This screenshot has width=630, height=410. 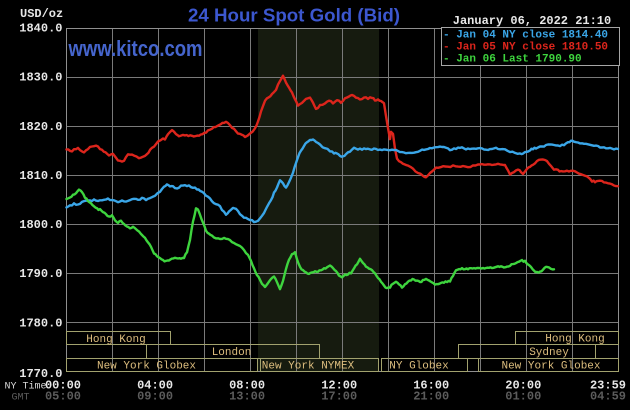 What do you see at coordinates (26, 387) in the screenshot?
I see `svg-text: NY Time` at bounding box center [26, 387].